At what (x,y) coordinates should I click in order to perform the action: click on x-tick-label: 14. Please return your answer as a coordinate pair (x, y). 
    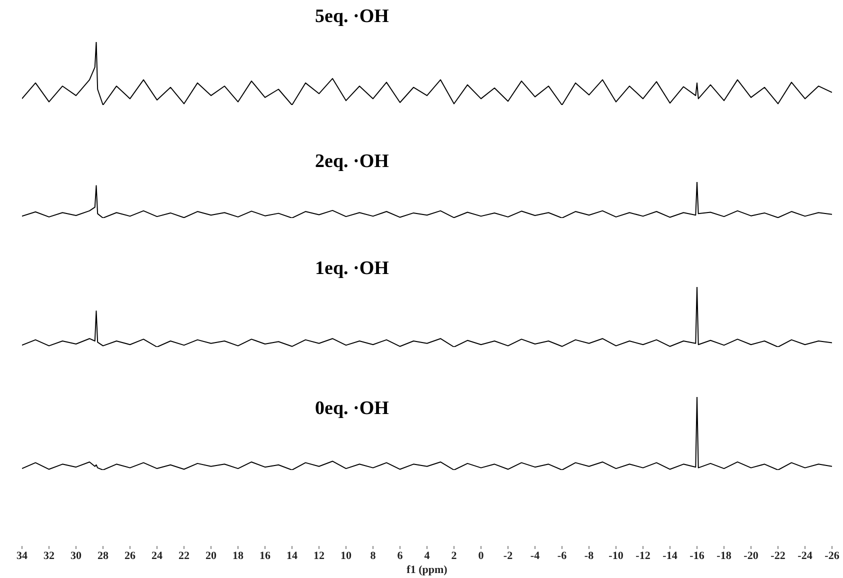
    Looking at the image, I should click on (292, 556).